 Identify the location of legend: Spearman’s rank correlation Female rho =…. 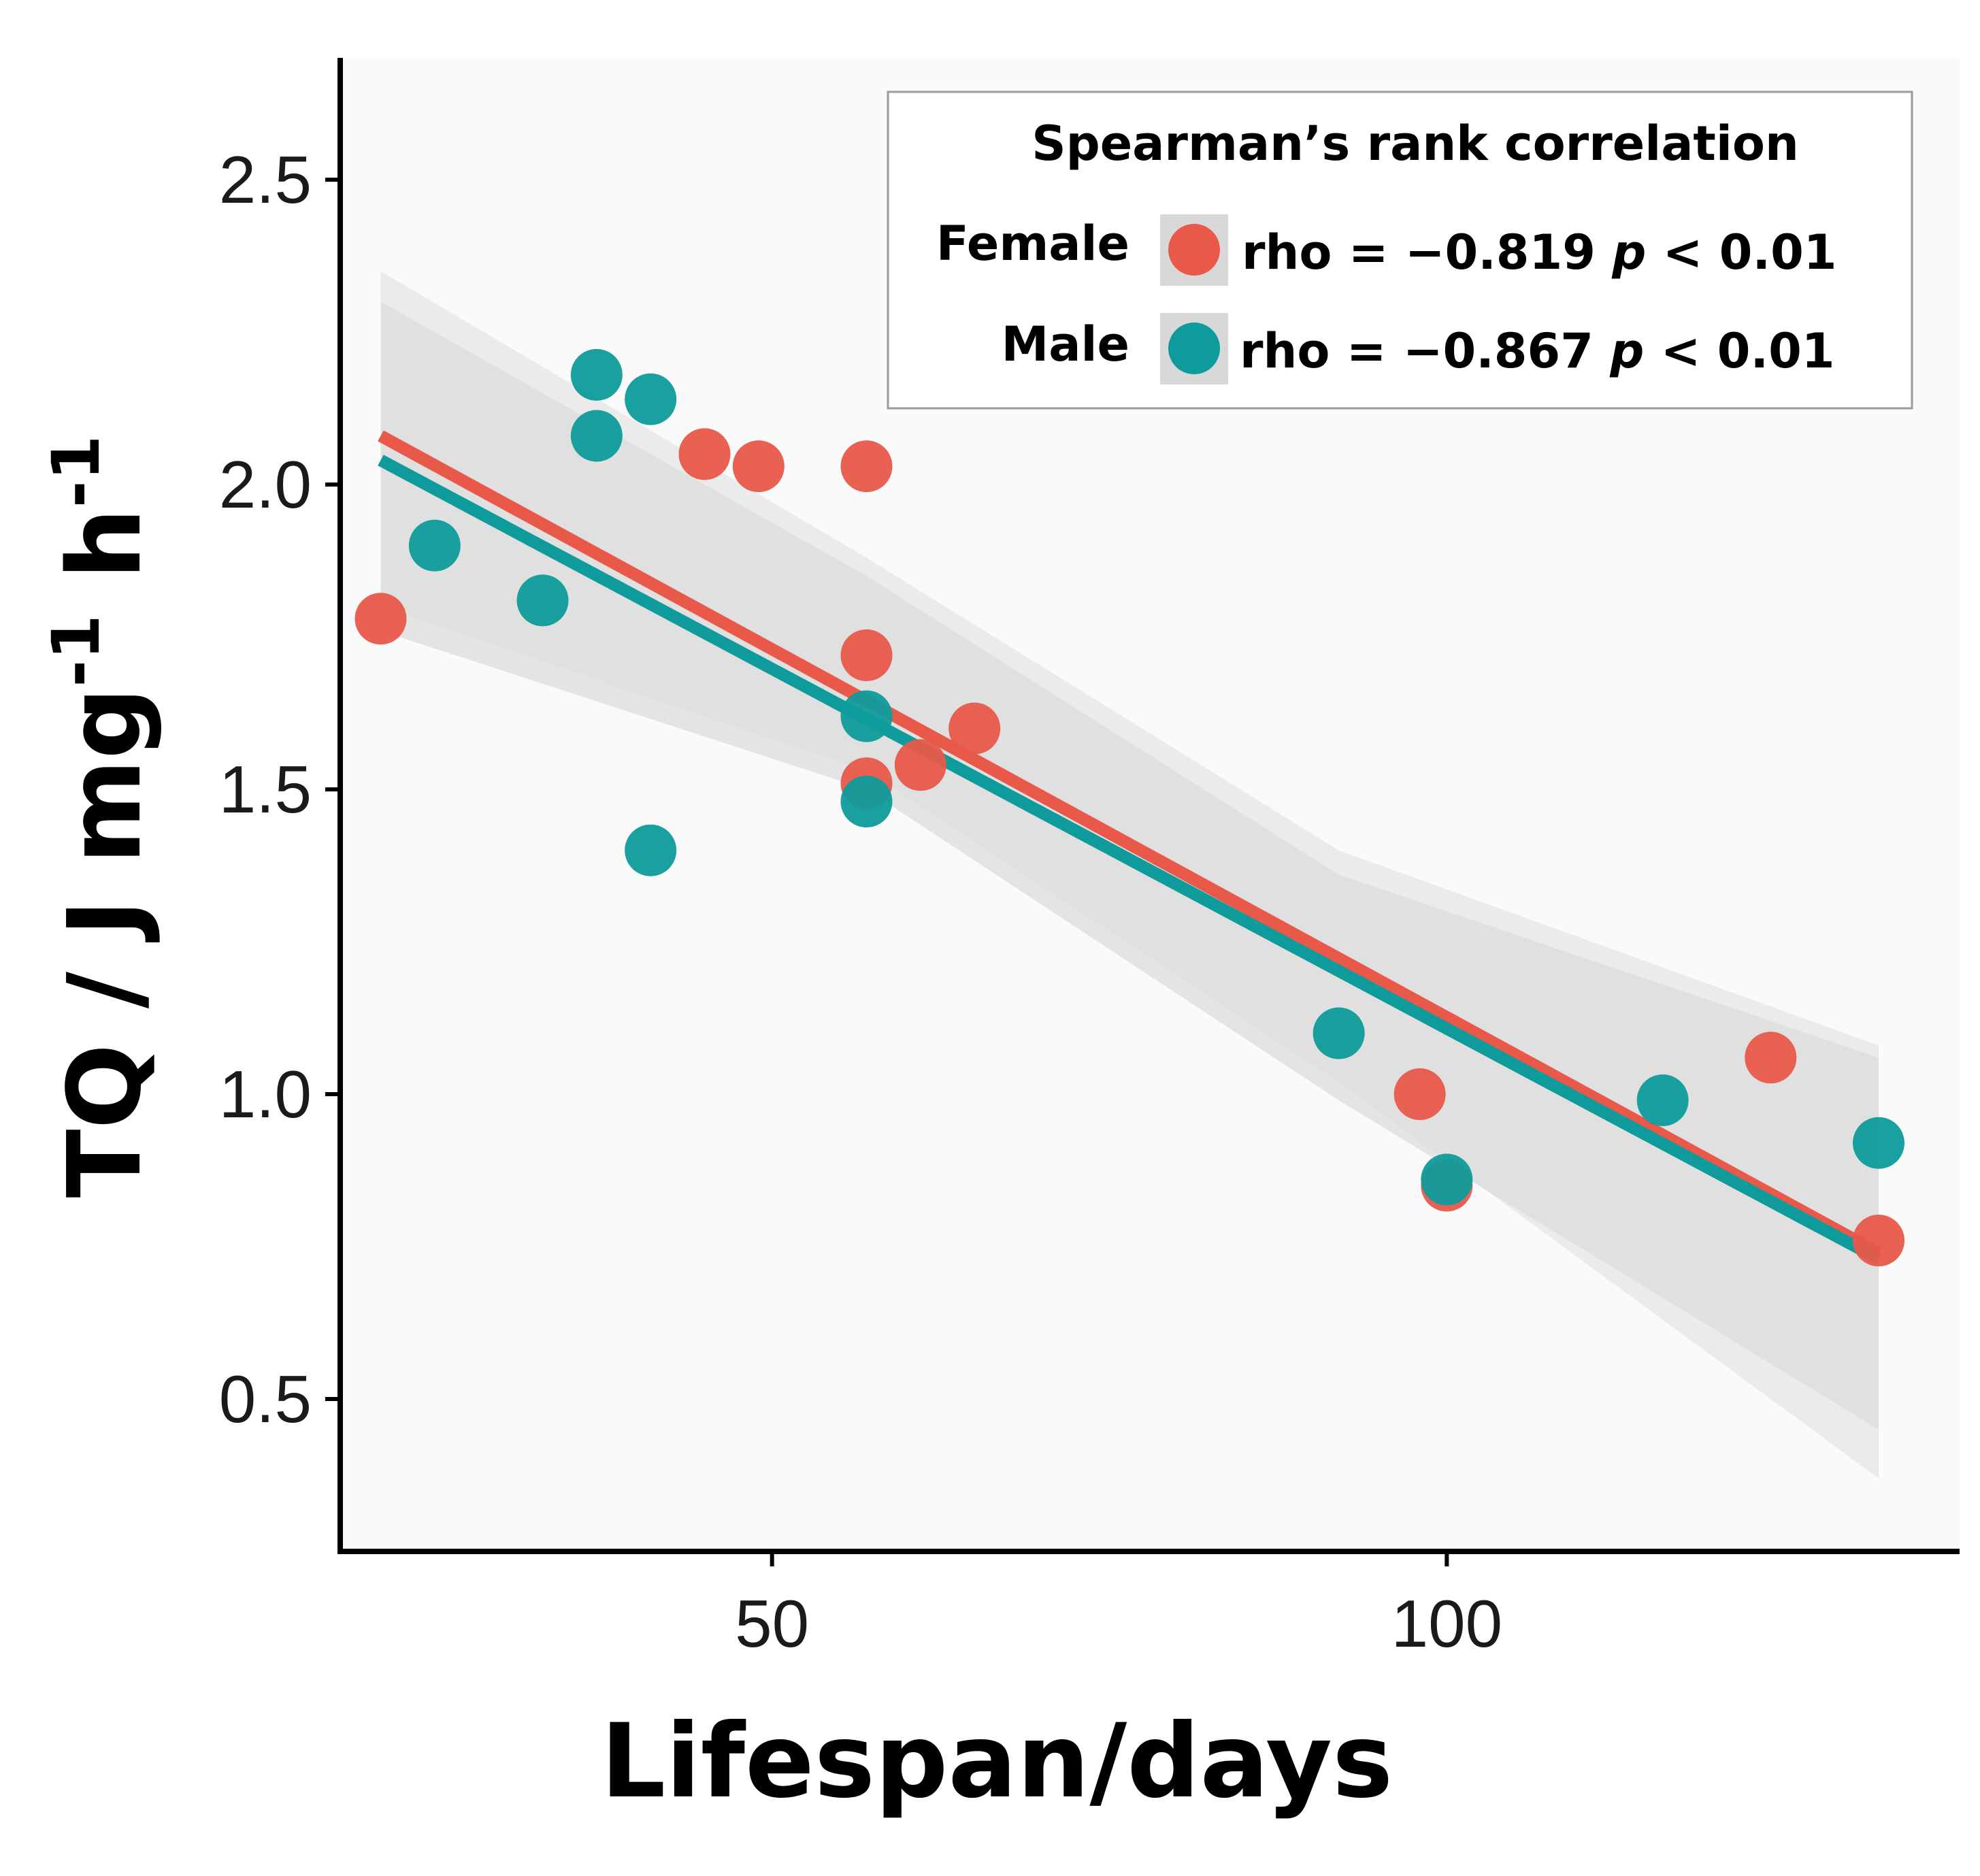
(1400, 250).